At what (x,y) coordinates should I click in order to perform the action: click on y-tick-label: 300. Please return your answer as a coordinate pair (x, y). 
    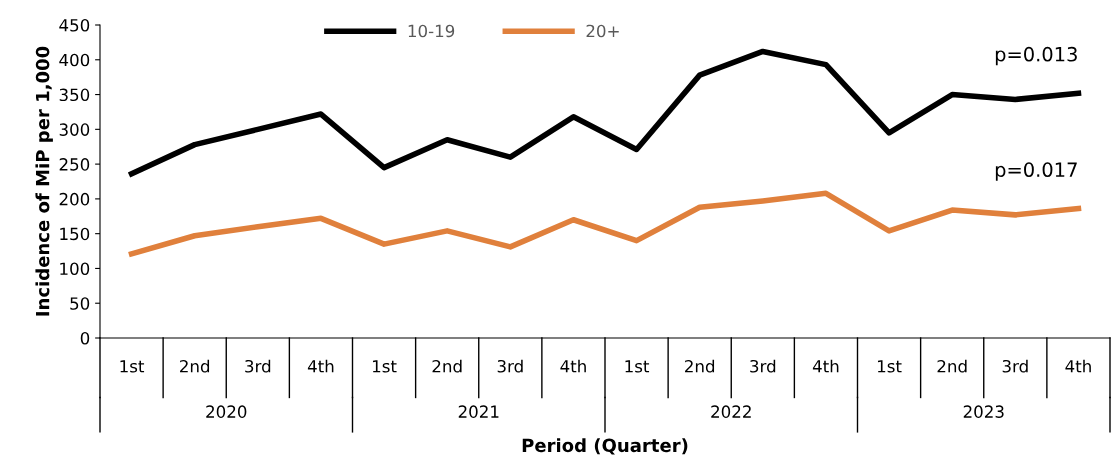
    Looking at the image, I should click on (74, 129).